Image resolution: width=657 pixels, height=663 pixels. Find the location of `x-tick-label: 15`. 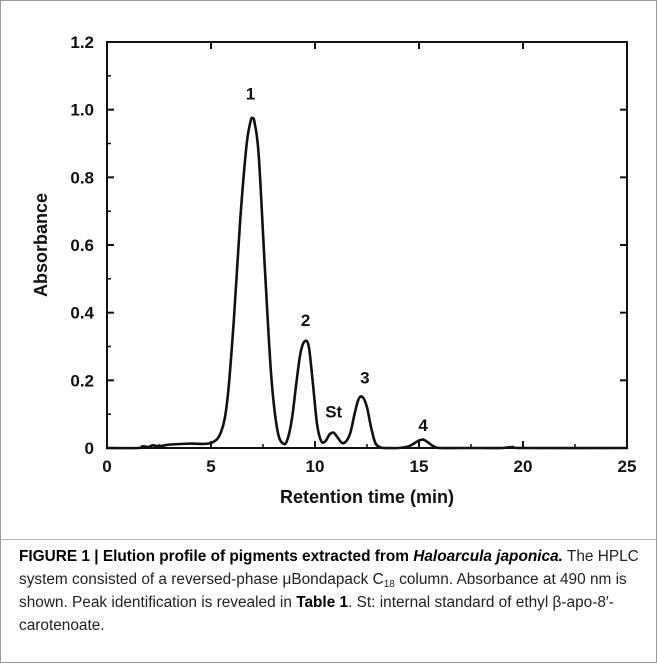

x-tick-label: 15 is located at coordinates (419, 466).